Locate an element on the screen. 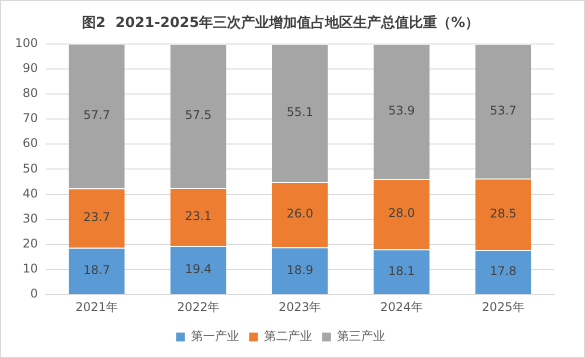 The height and width of the screenshot is (358, 585). y-tick-label: 10 is located at coordinates (30, 269).